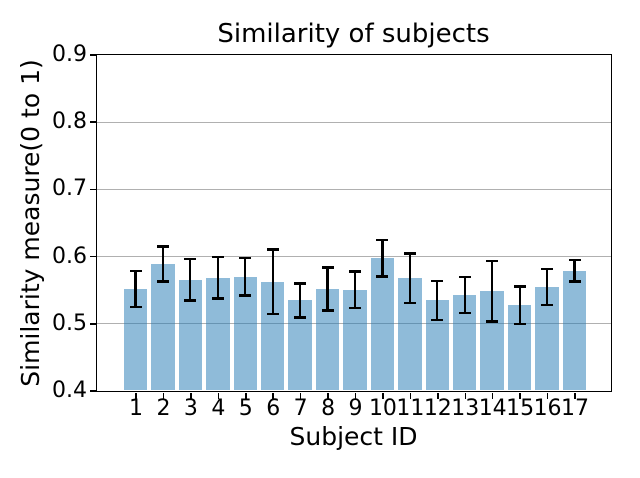 The width and height of the screenshot is (640, 478). I want to click on x-tick-label: 7, so click(300, 408).